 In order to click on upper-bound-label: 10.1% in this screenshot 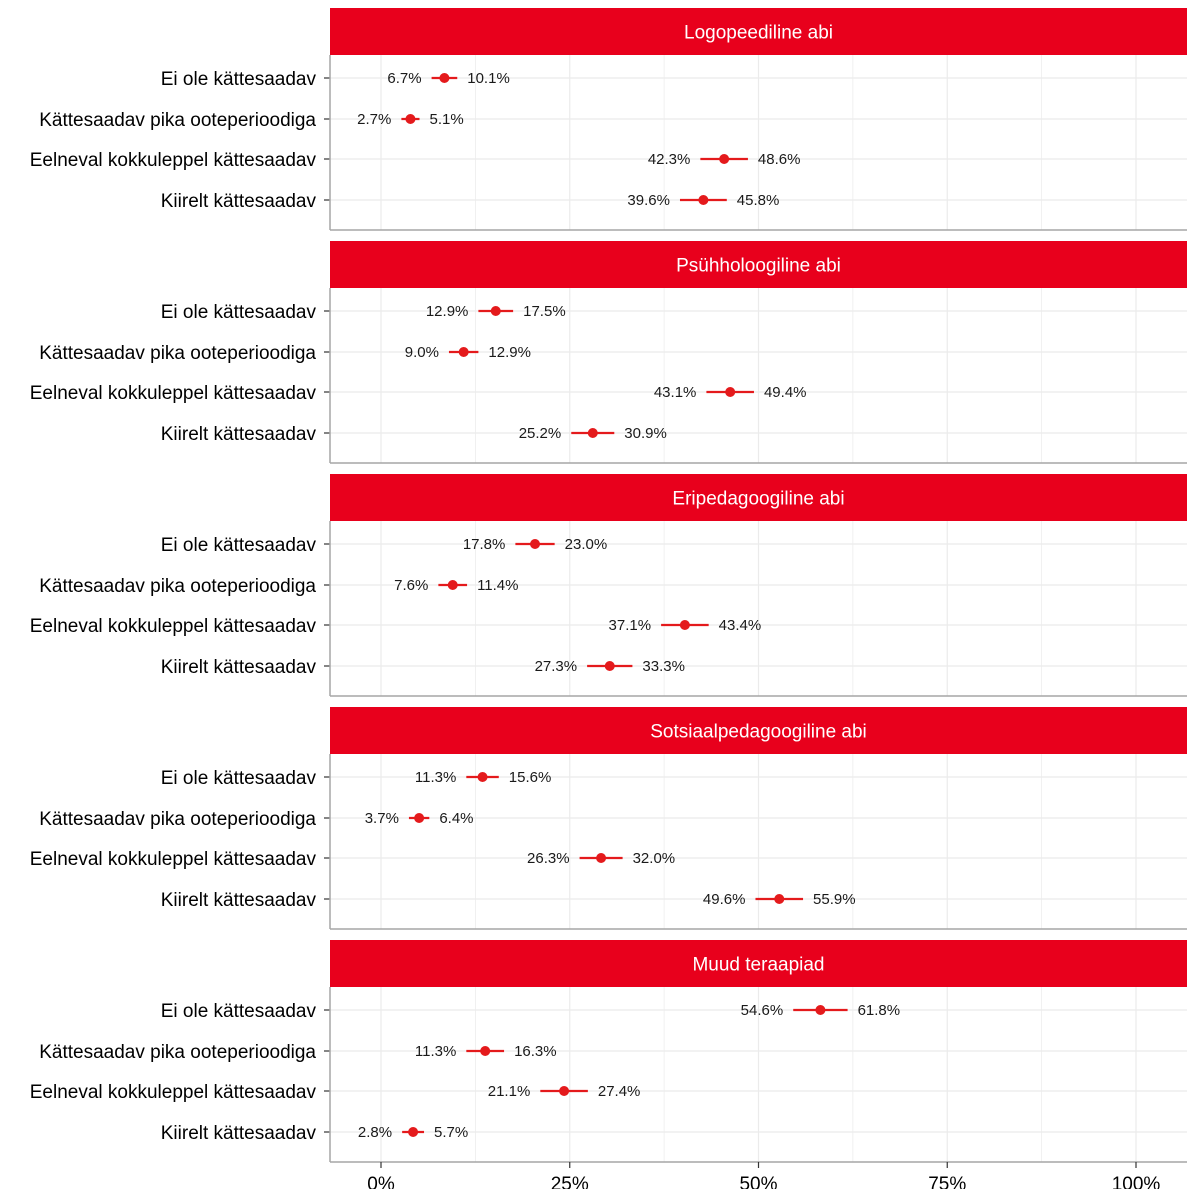, I will do `click(488, 78)`.